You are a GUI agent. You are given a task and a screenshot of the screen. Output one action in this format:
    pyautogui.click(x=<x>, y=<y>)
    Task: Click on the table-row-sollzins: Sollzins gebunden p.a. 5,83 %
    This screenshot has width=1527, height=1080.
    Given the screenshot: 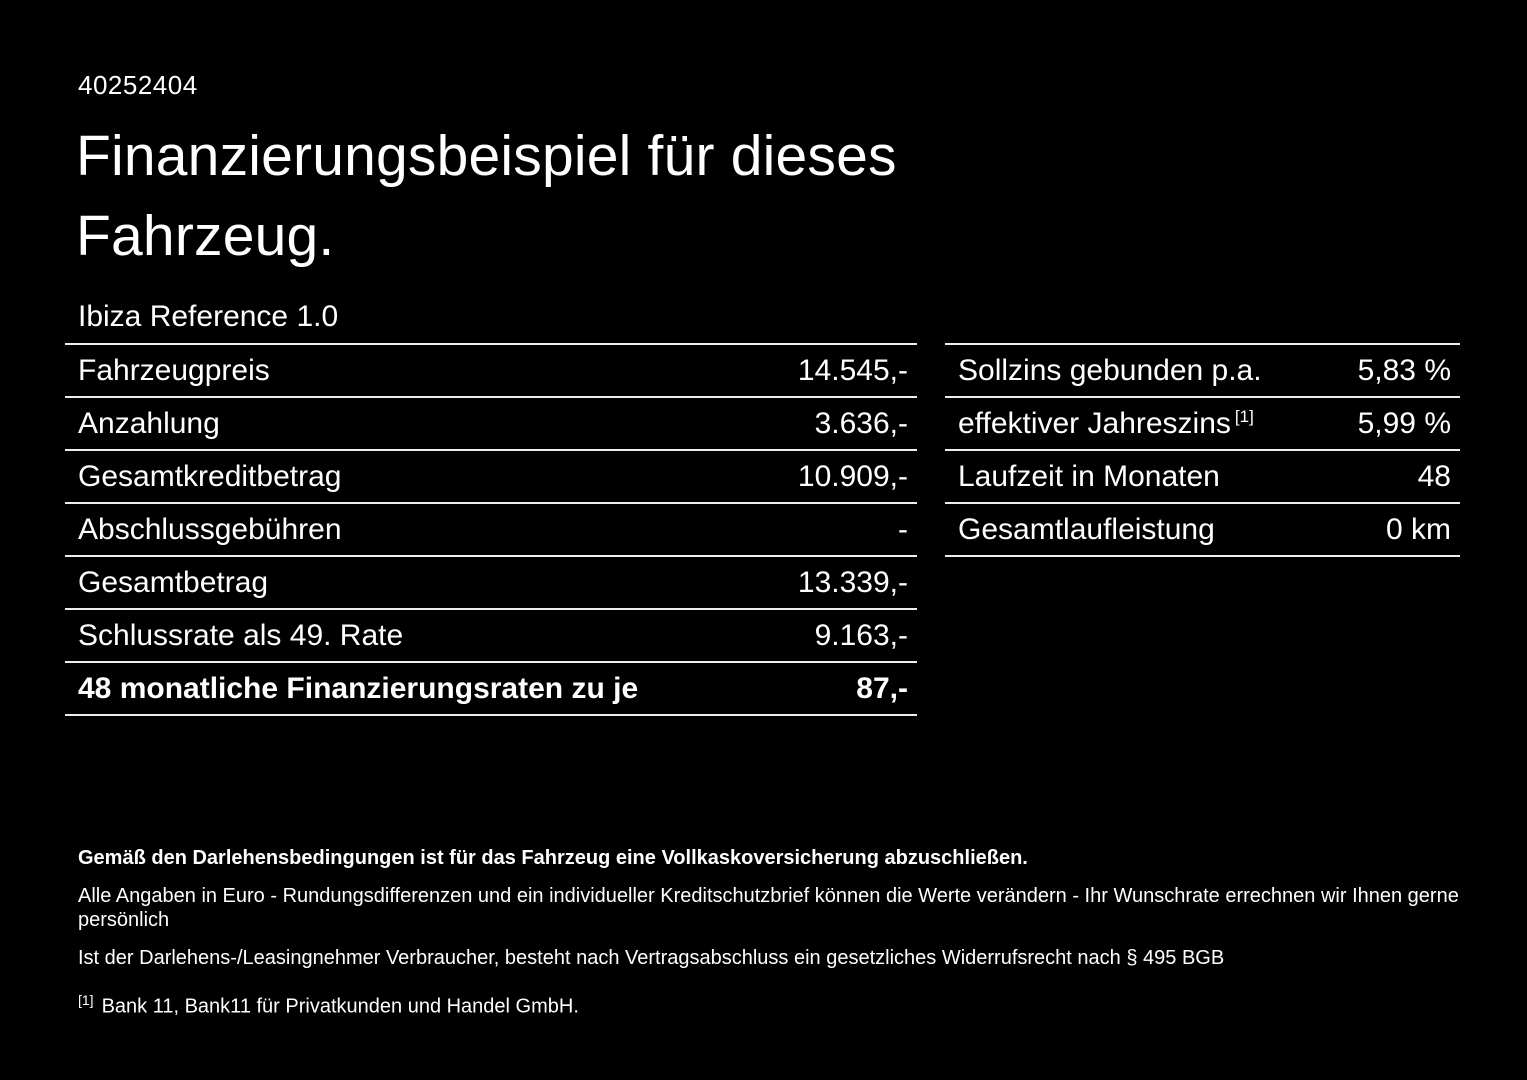 What is the action you would take?
    pyautogui.click(x=1202, y=369)
    